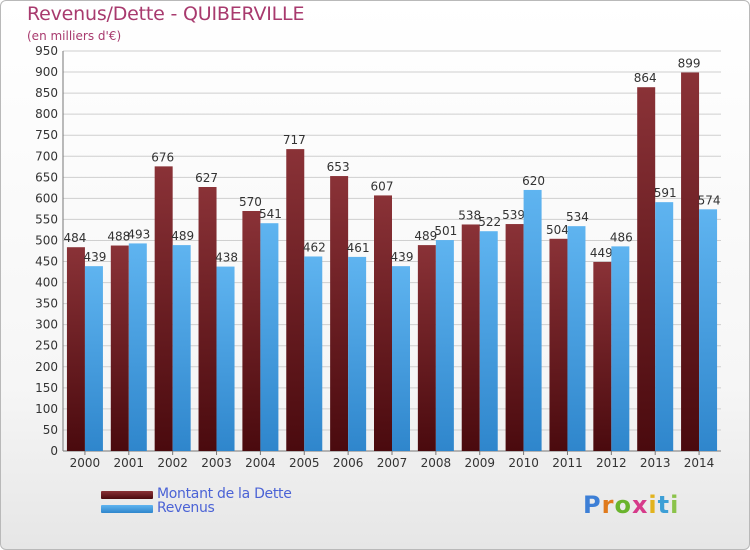  Describe the element at coordinates (46, 198) in the screenshot. I see `y-tick-label: 600` at that location.